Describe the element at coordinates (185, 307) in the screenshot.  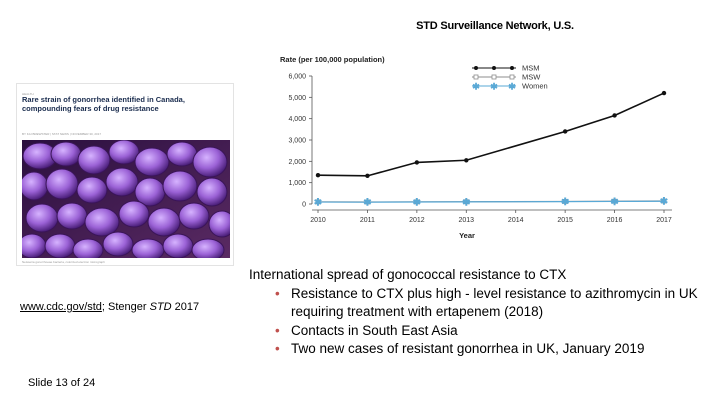
I see `reference-year: 2017` at that location.